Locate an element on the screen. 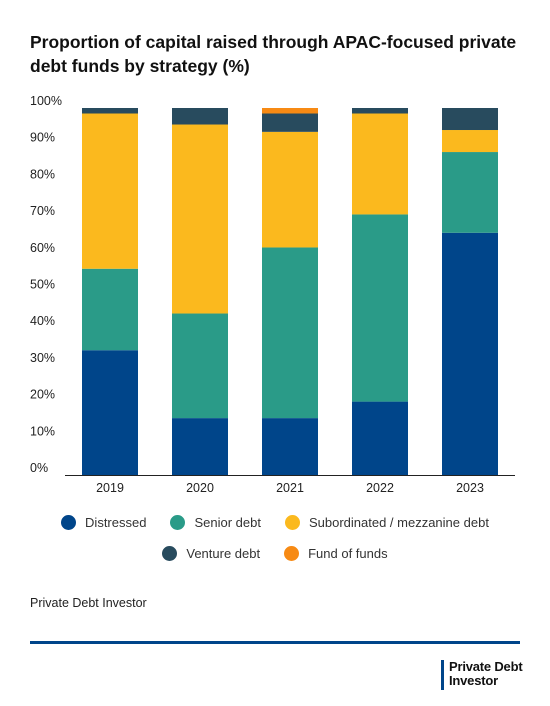 The height and width of the screenshot is (706, 550). y-tick-label-70: 70% is located at coordinates (42, 211).